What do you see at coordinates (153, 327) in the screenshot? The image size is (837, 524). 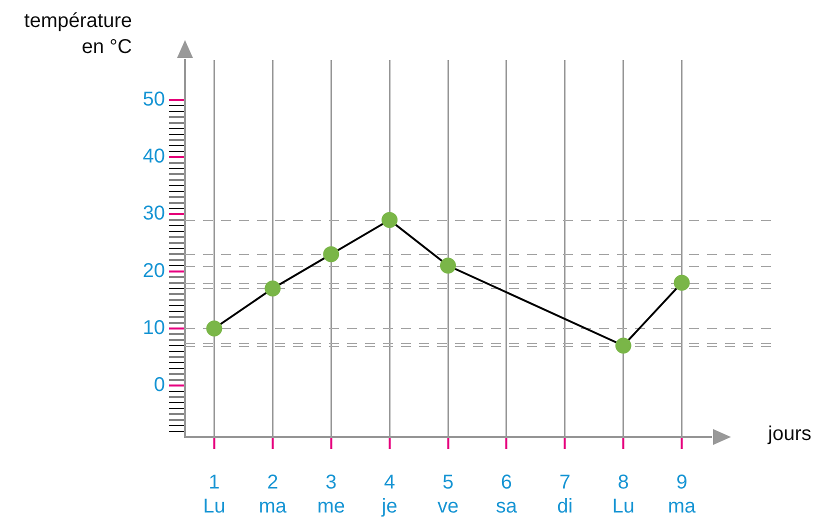 I see `y-tick-label: 10` at bounding box center [153, 327].